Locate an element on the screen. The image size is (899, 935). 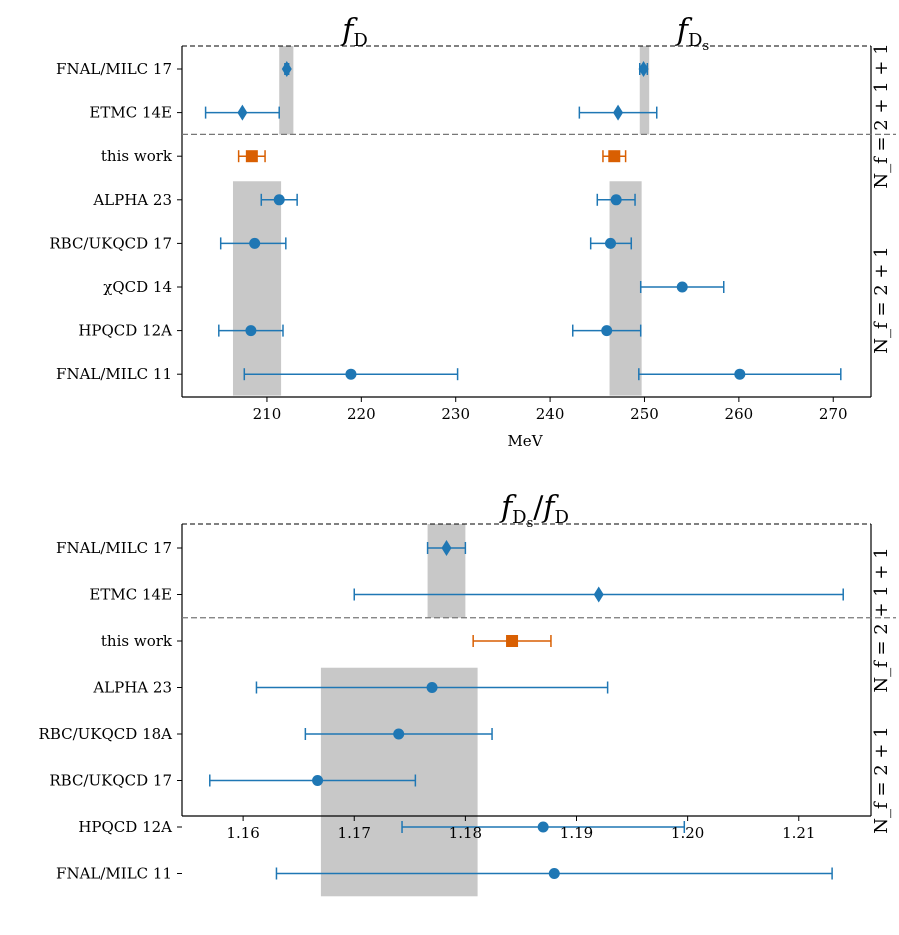
title-right: fDs is located at coordinates (692, 33).